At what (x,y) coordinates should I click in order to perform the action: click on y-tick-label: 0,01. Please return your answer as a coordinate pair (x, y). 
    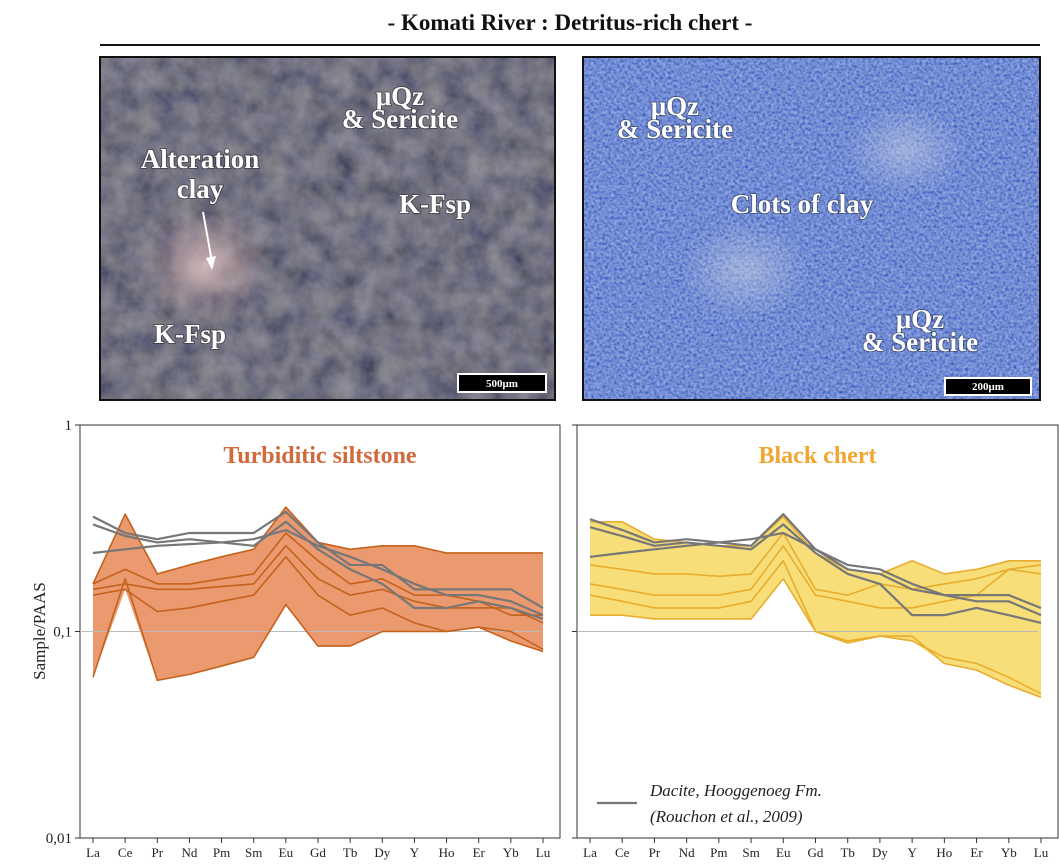
    Looking at the image, I should click on (59, 839).